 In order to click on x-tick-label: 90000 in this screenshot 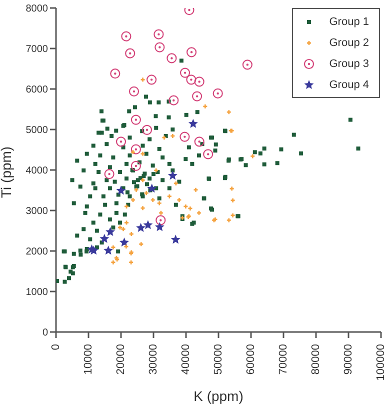, I will do `click(348, 359)`.